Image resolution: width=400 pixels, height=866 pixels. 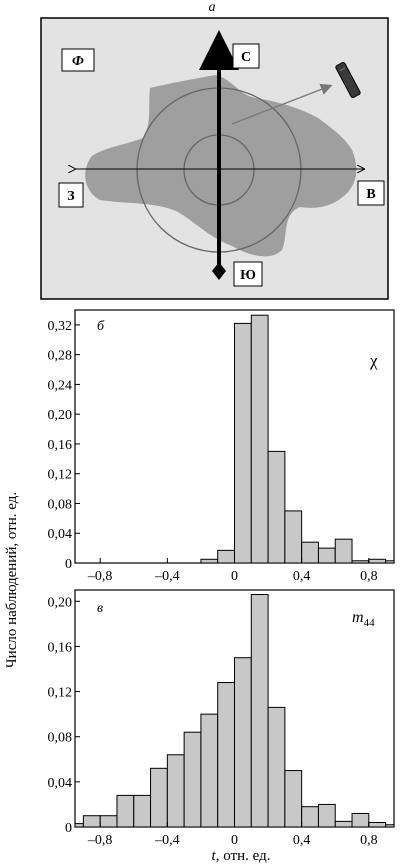 I want to click on east-label: В, so click(x=370, y=194).